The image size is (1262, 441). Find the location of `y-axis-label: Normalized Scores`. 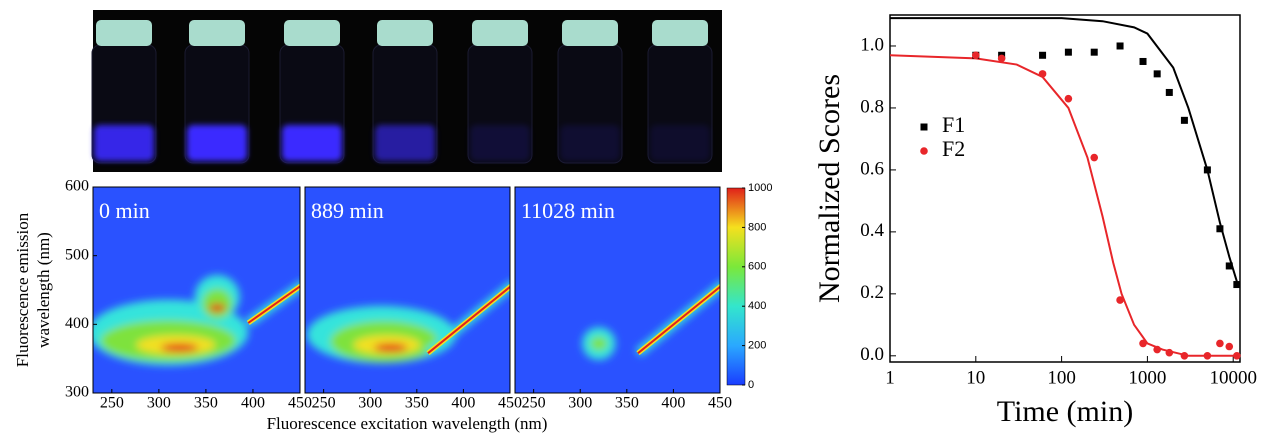

y-axis-label: Normalized Scores is located at coordinates (829, 188).